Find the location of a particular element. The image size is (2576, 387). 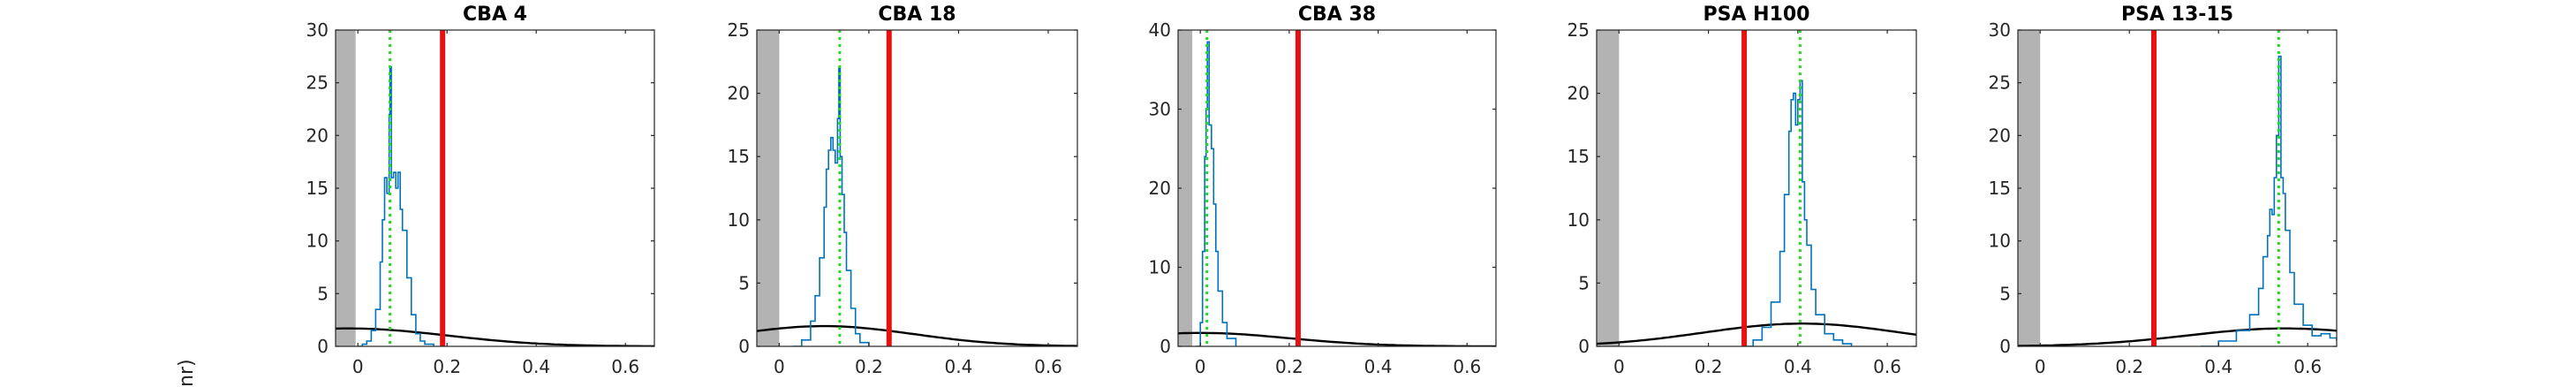

subplot-5: 0 0.2 0.4 0.6 0 5 10 15 20 25 30 PSA 13-15 is located at coordinates (2163, 190).